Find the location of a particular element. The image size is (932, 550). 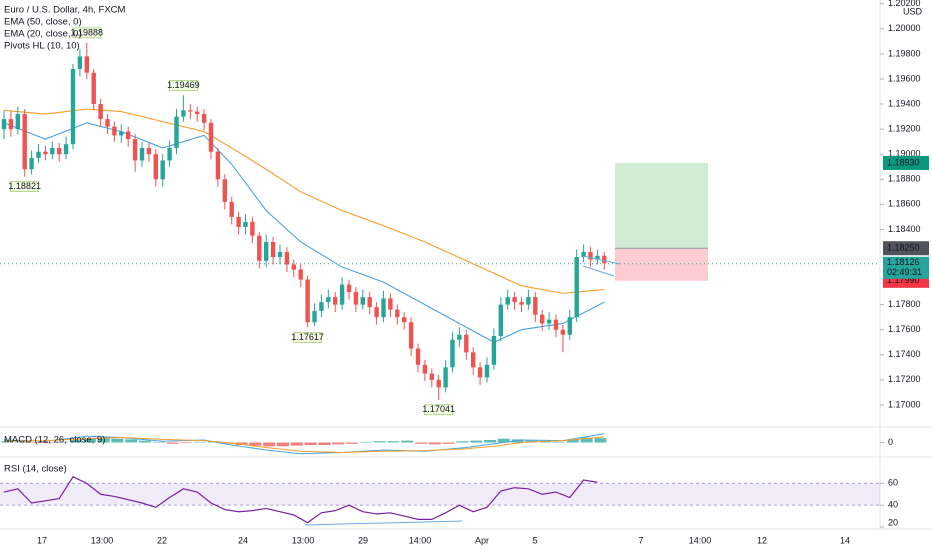

x-tick-label: 24 is located at coordinates (243, 540).